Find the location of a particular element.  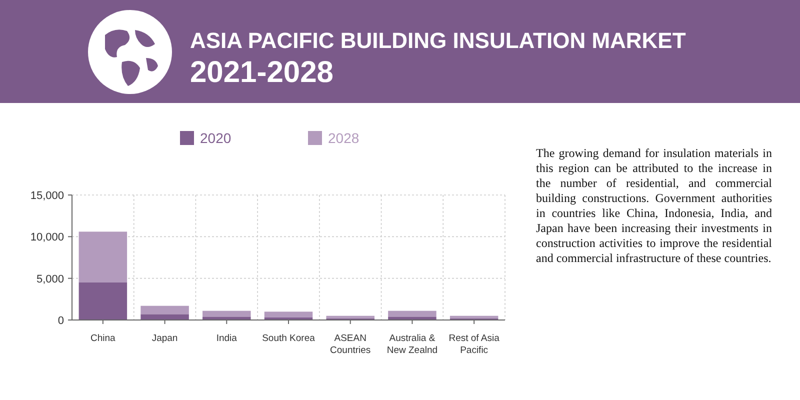

y-tick-label: 15,000 is located at coordinates (47, 196).